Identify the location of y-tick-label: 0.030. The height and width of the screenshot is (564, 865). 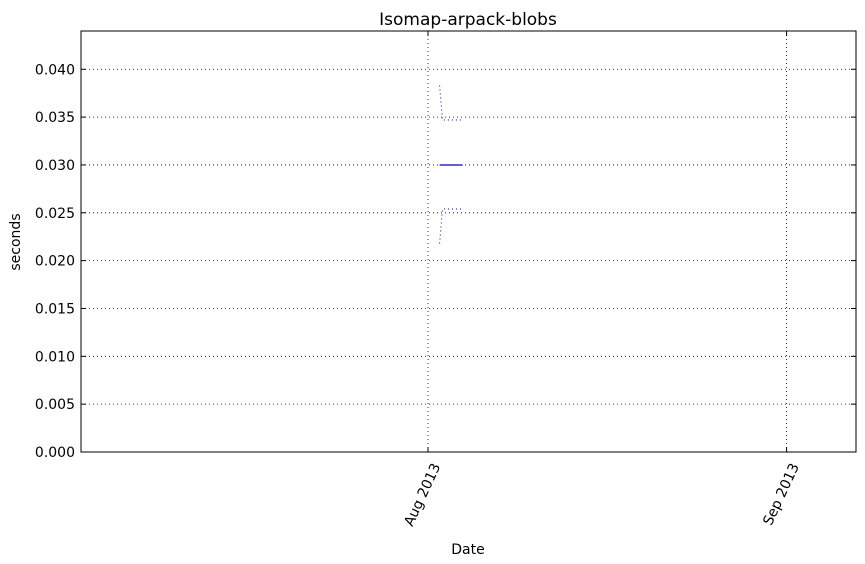
(55, 166).